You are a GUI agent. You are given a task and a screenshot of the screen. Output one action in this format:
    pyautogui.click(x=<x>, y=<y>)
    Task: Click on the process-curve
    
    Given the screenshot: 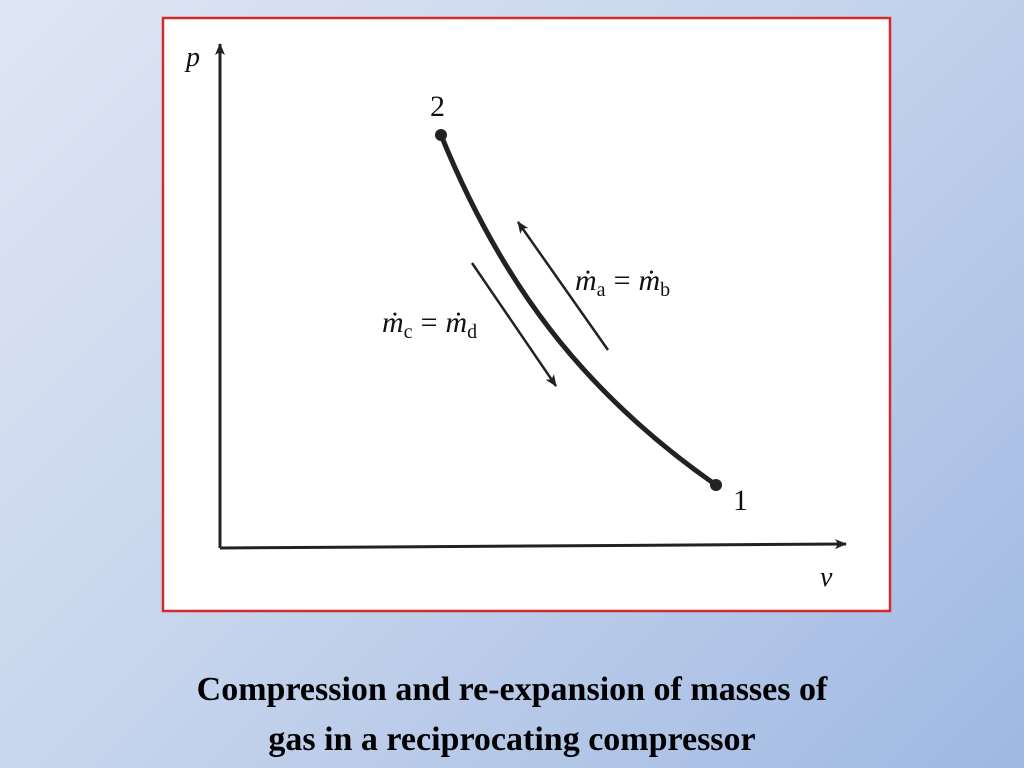 What is the action you would take?
    pyautogui.click(x=578, y=311)
    